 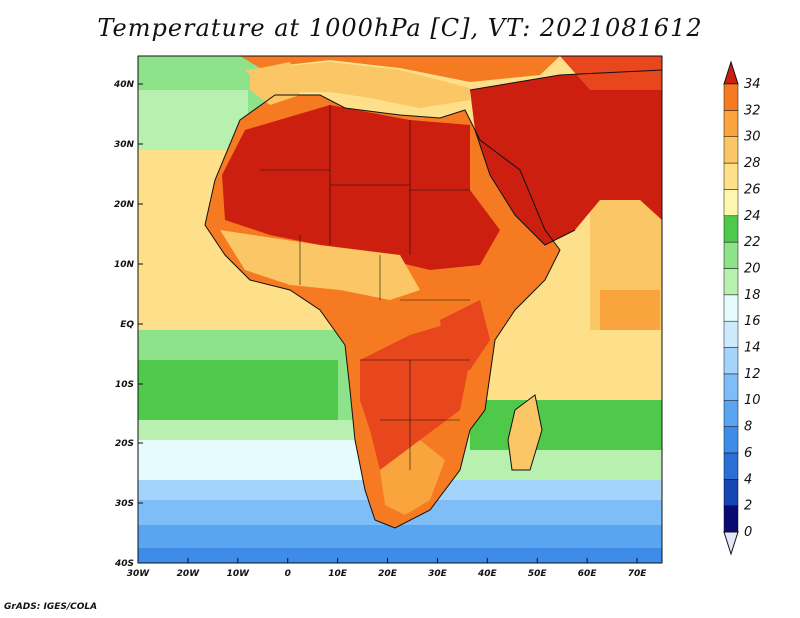 I want to click on colorbar-label: 24, so click(x=752, y=216).